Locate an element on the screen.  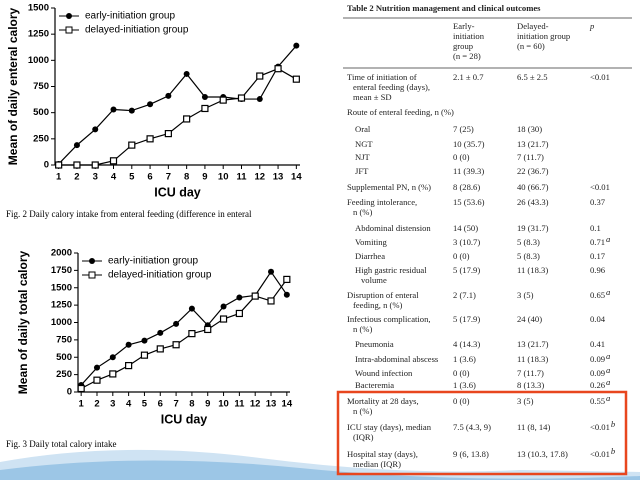
row-label: Supplemental PN, n (%) is located at coordinates (389, 187).